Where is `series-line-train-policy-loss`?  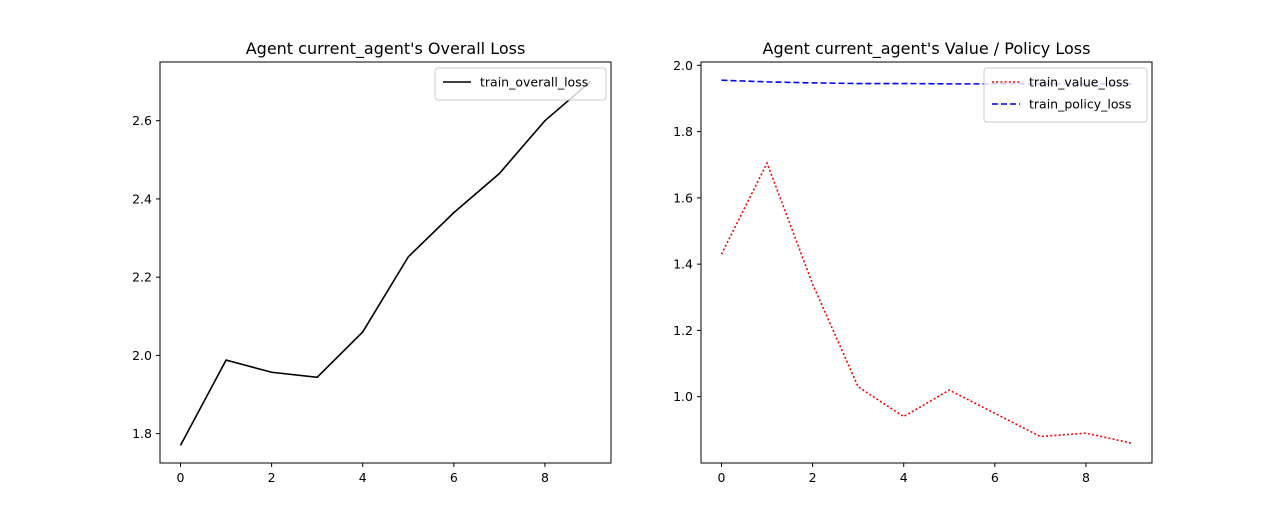
series-line-train-policy-loss is located at coordinates (926, 82).